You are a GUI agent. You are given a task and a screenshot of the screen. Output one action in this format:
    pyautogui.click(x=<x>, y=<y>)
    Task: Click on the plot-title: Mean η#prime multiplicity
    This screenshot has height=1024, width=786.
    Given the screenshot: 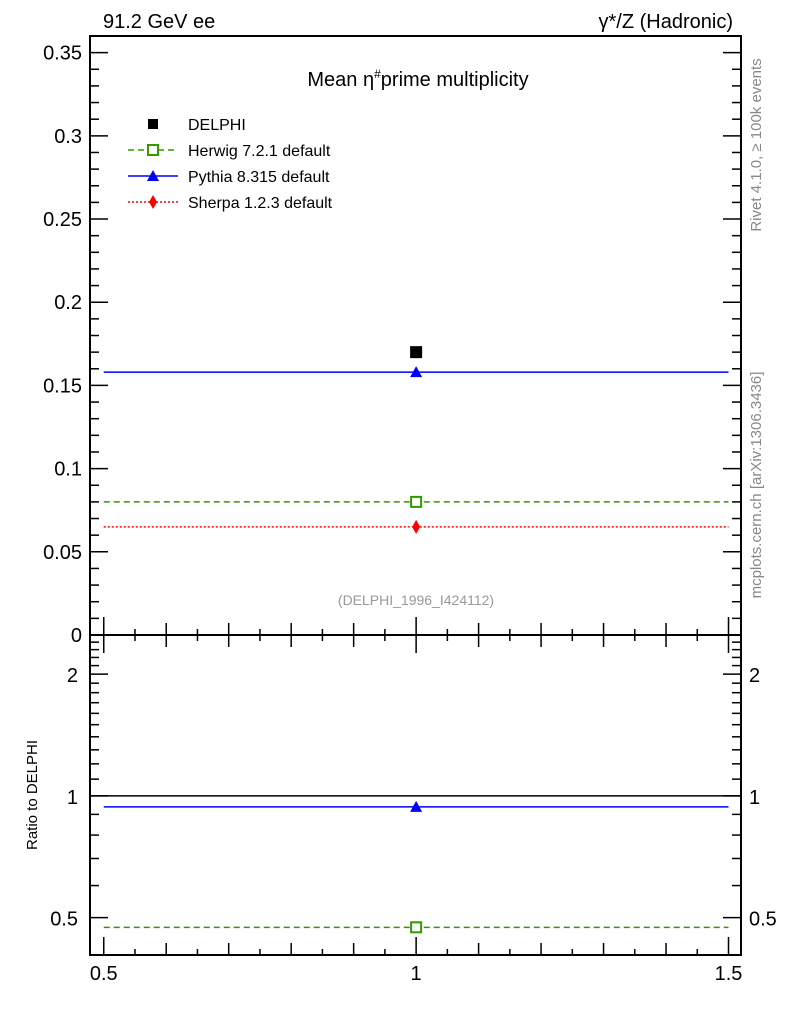 What is the action you would take?
    pyautogui.click(x=417, y=79)
    